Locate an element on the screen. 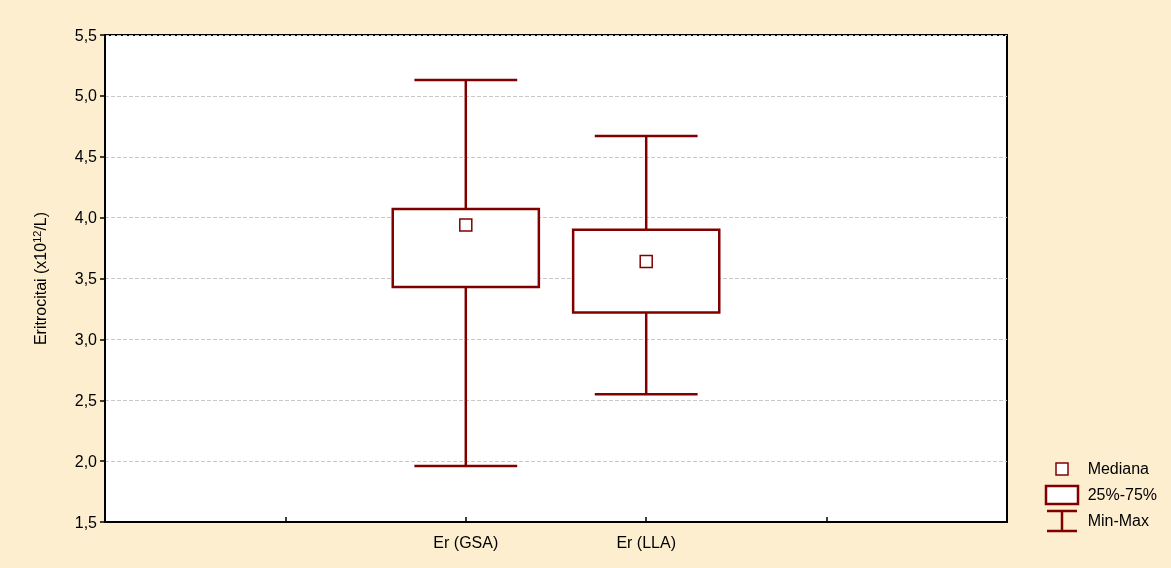  x-tick-label: Er (GSA) is located at coordinates (466, 542).